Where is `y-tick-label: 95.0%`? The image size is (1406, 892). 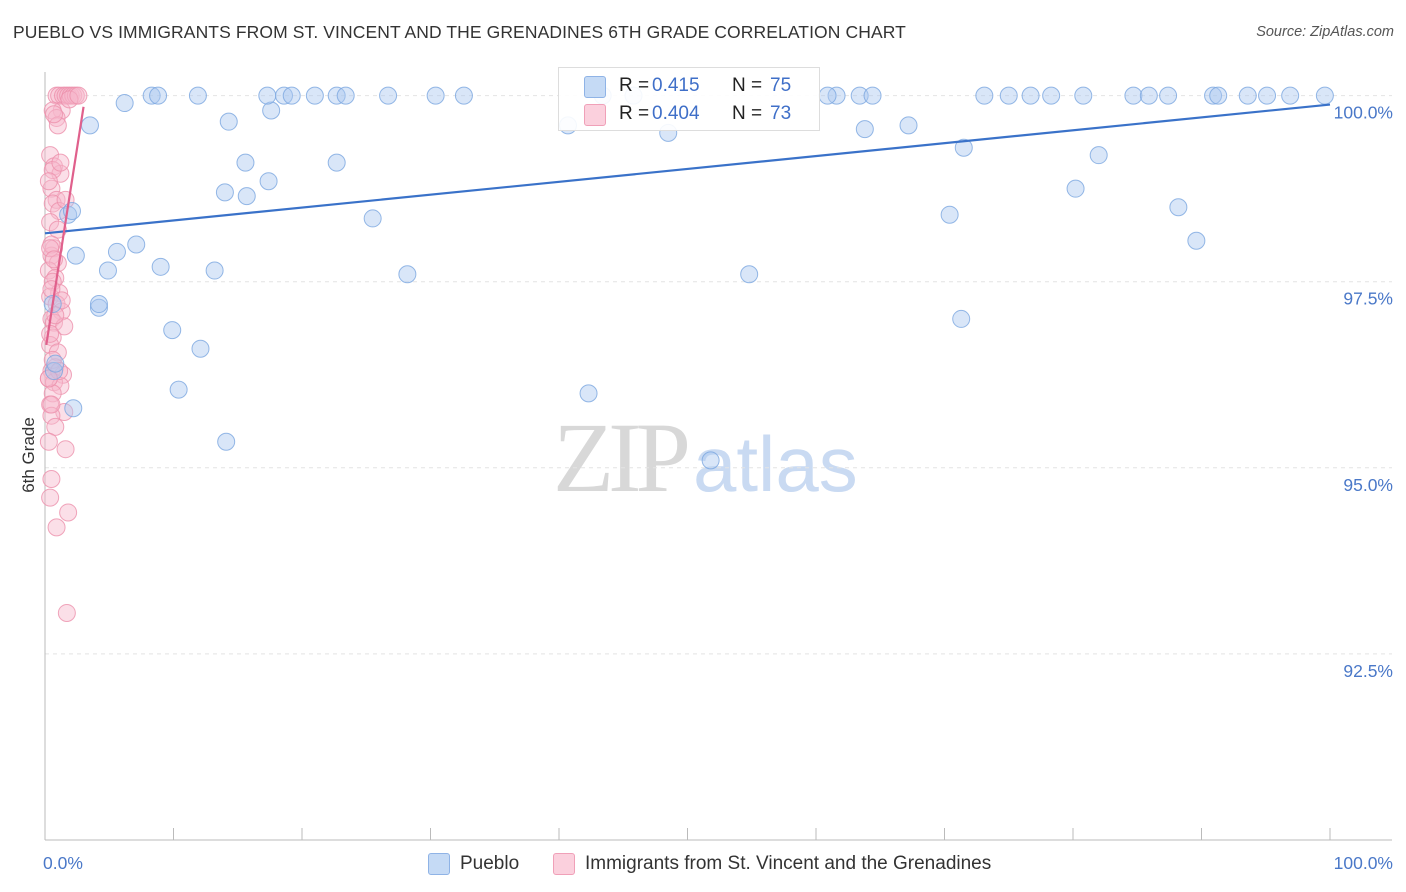
y-tick-label: 95.0% is located at coordinates (1368, 485).